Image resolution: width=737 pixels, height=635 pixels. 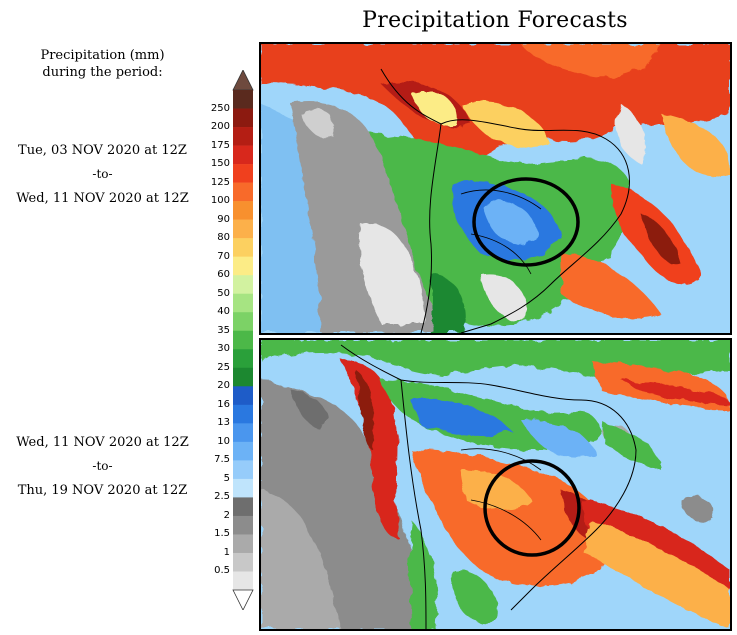 I want to click on colorbar-tick-label: 30, so click(x=223, y=349).